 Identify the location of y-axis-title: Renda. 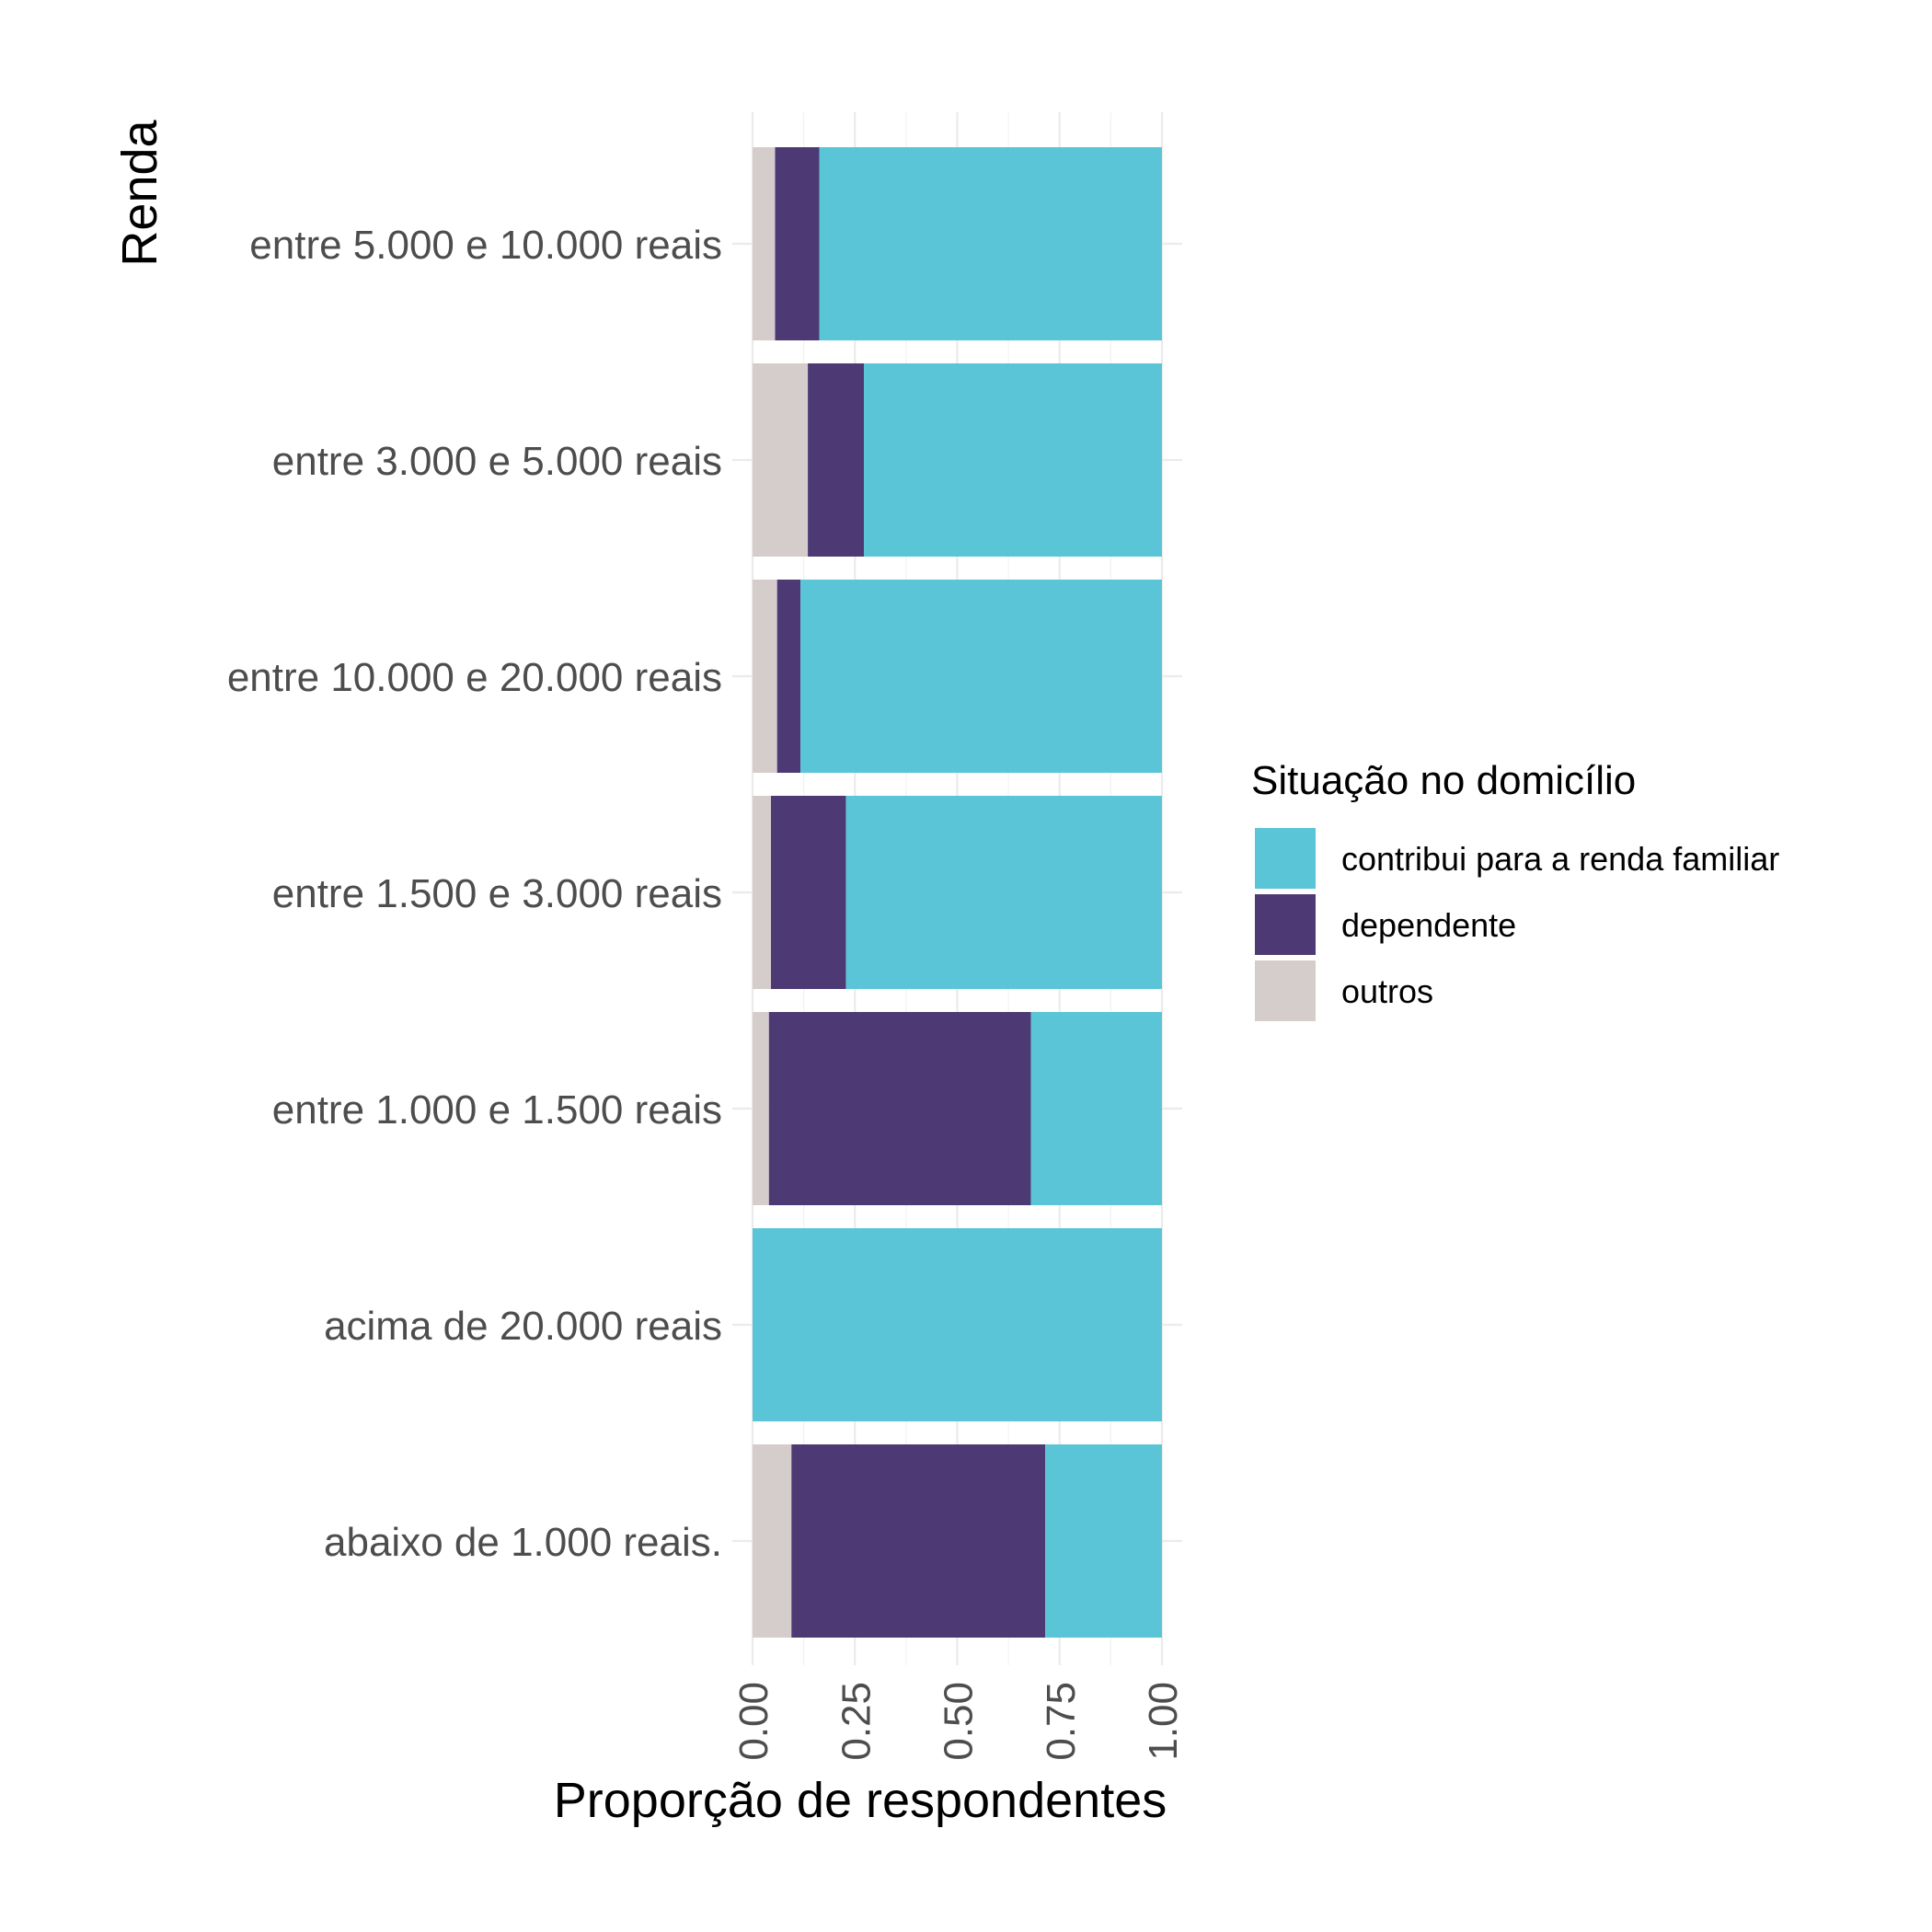
(139, 192).